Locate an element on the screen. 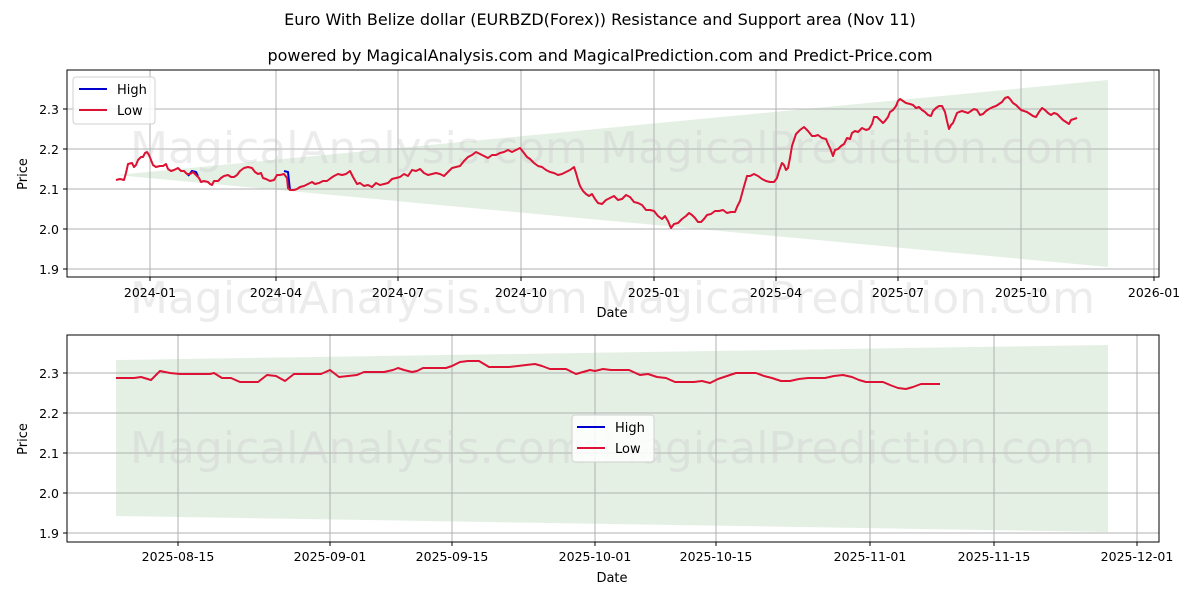 The height and width of the screenshot is (600, 1200). x-tick-label: 2025-10-01 is located at coordinates (595, 556).